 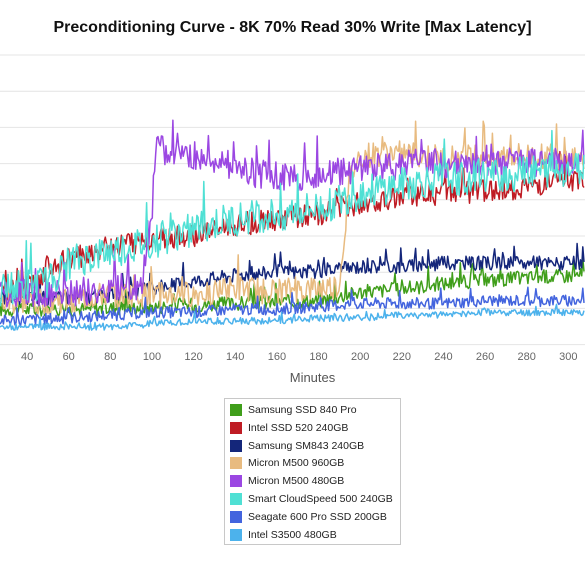 I want to click on x-tick-label: 60, so click(x=69, y=357).